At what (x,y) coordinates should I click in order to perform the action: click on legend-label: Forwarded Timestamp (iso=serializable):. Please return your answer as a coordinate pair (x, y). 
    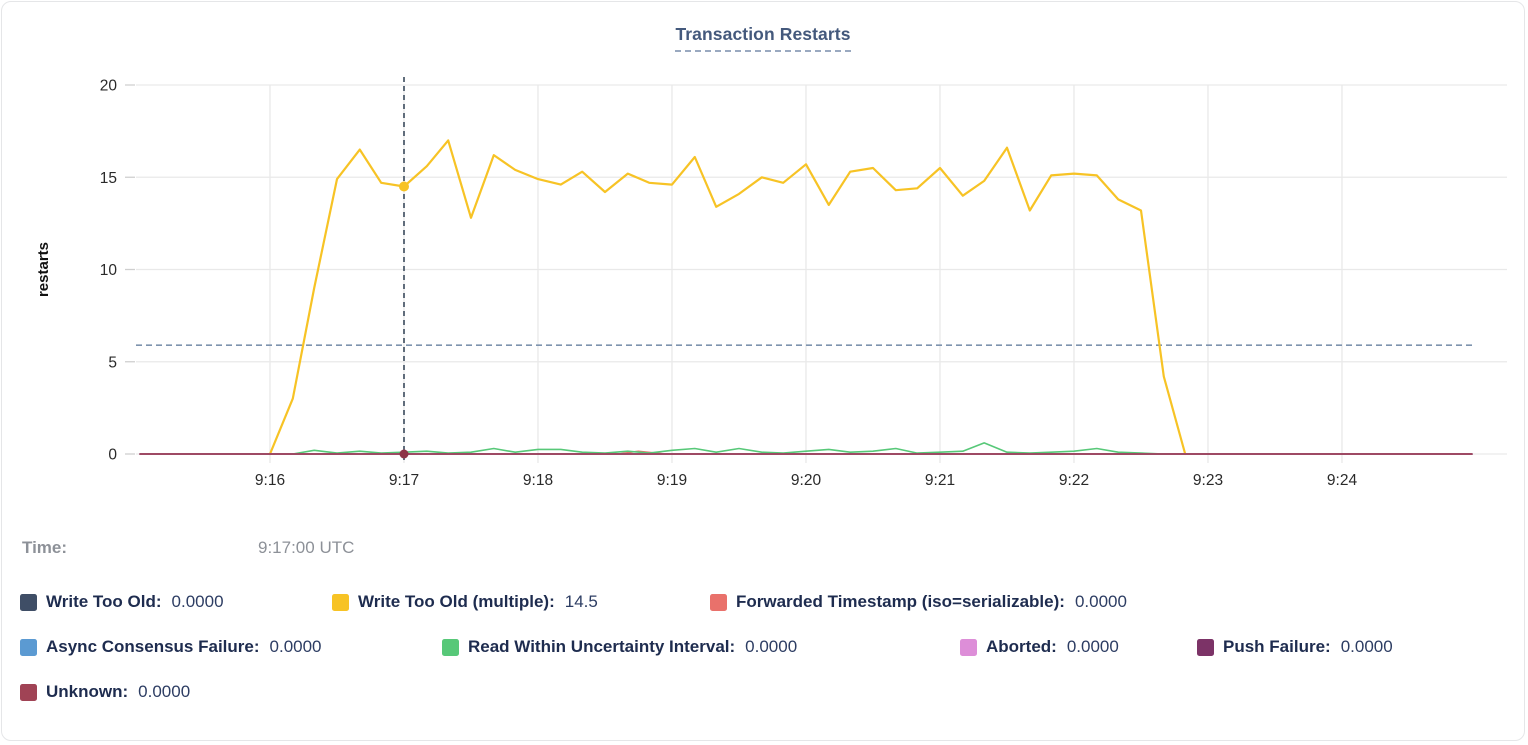
    Looking at the image, I should click on (900, 601).